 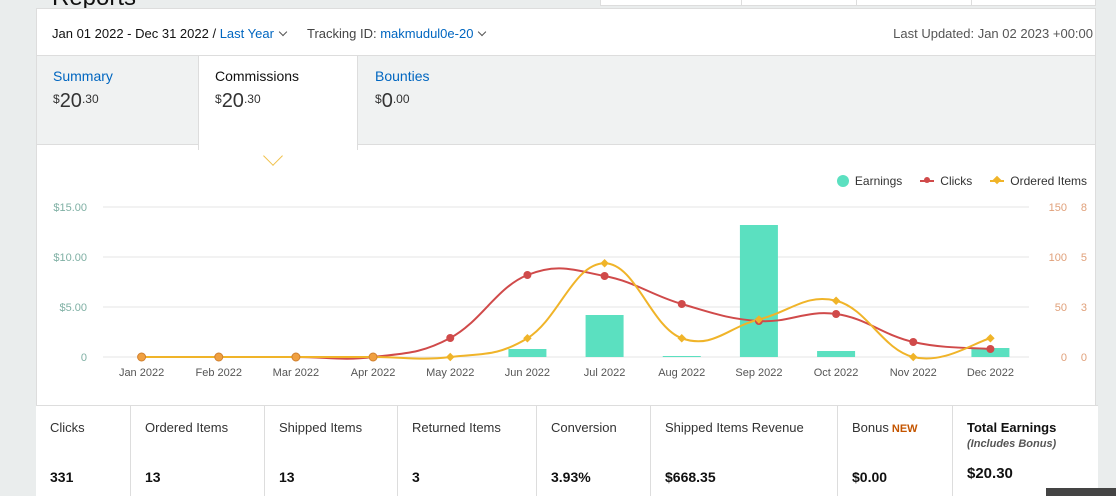 I want to click on y-right2-tick-label: 8, so click(x=1084, y=208).